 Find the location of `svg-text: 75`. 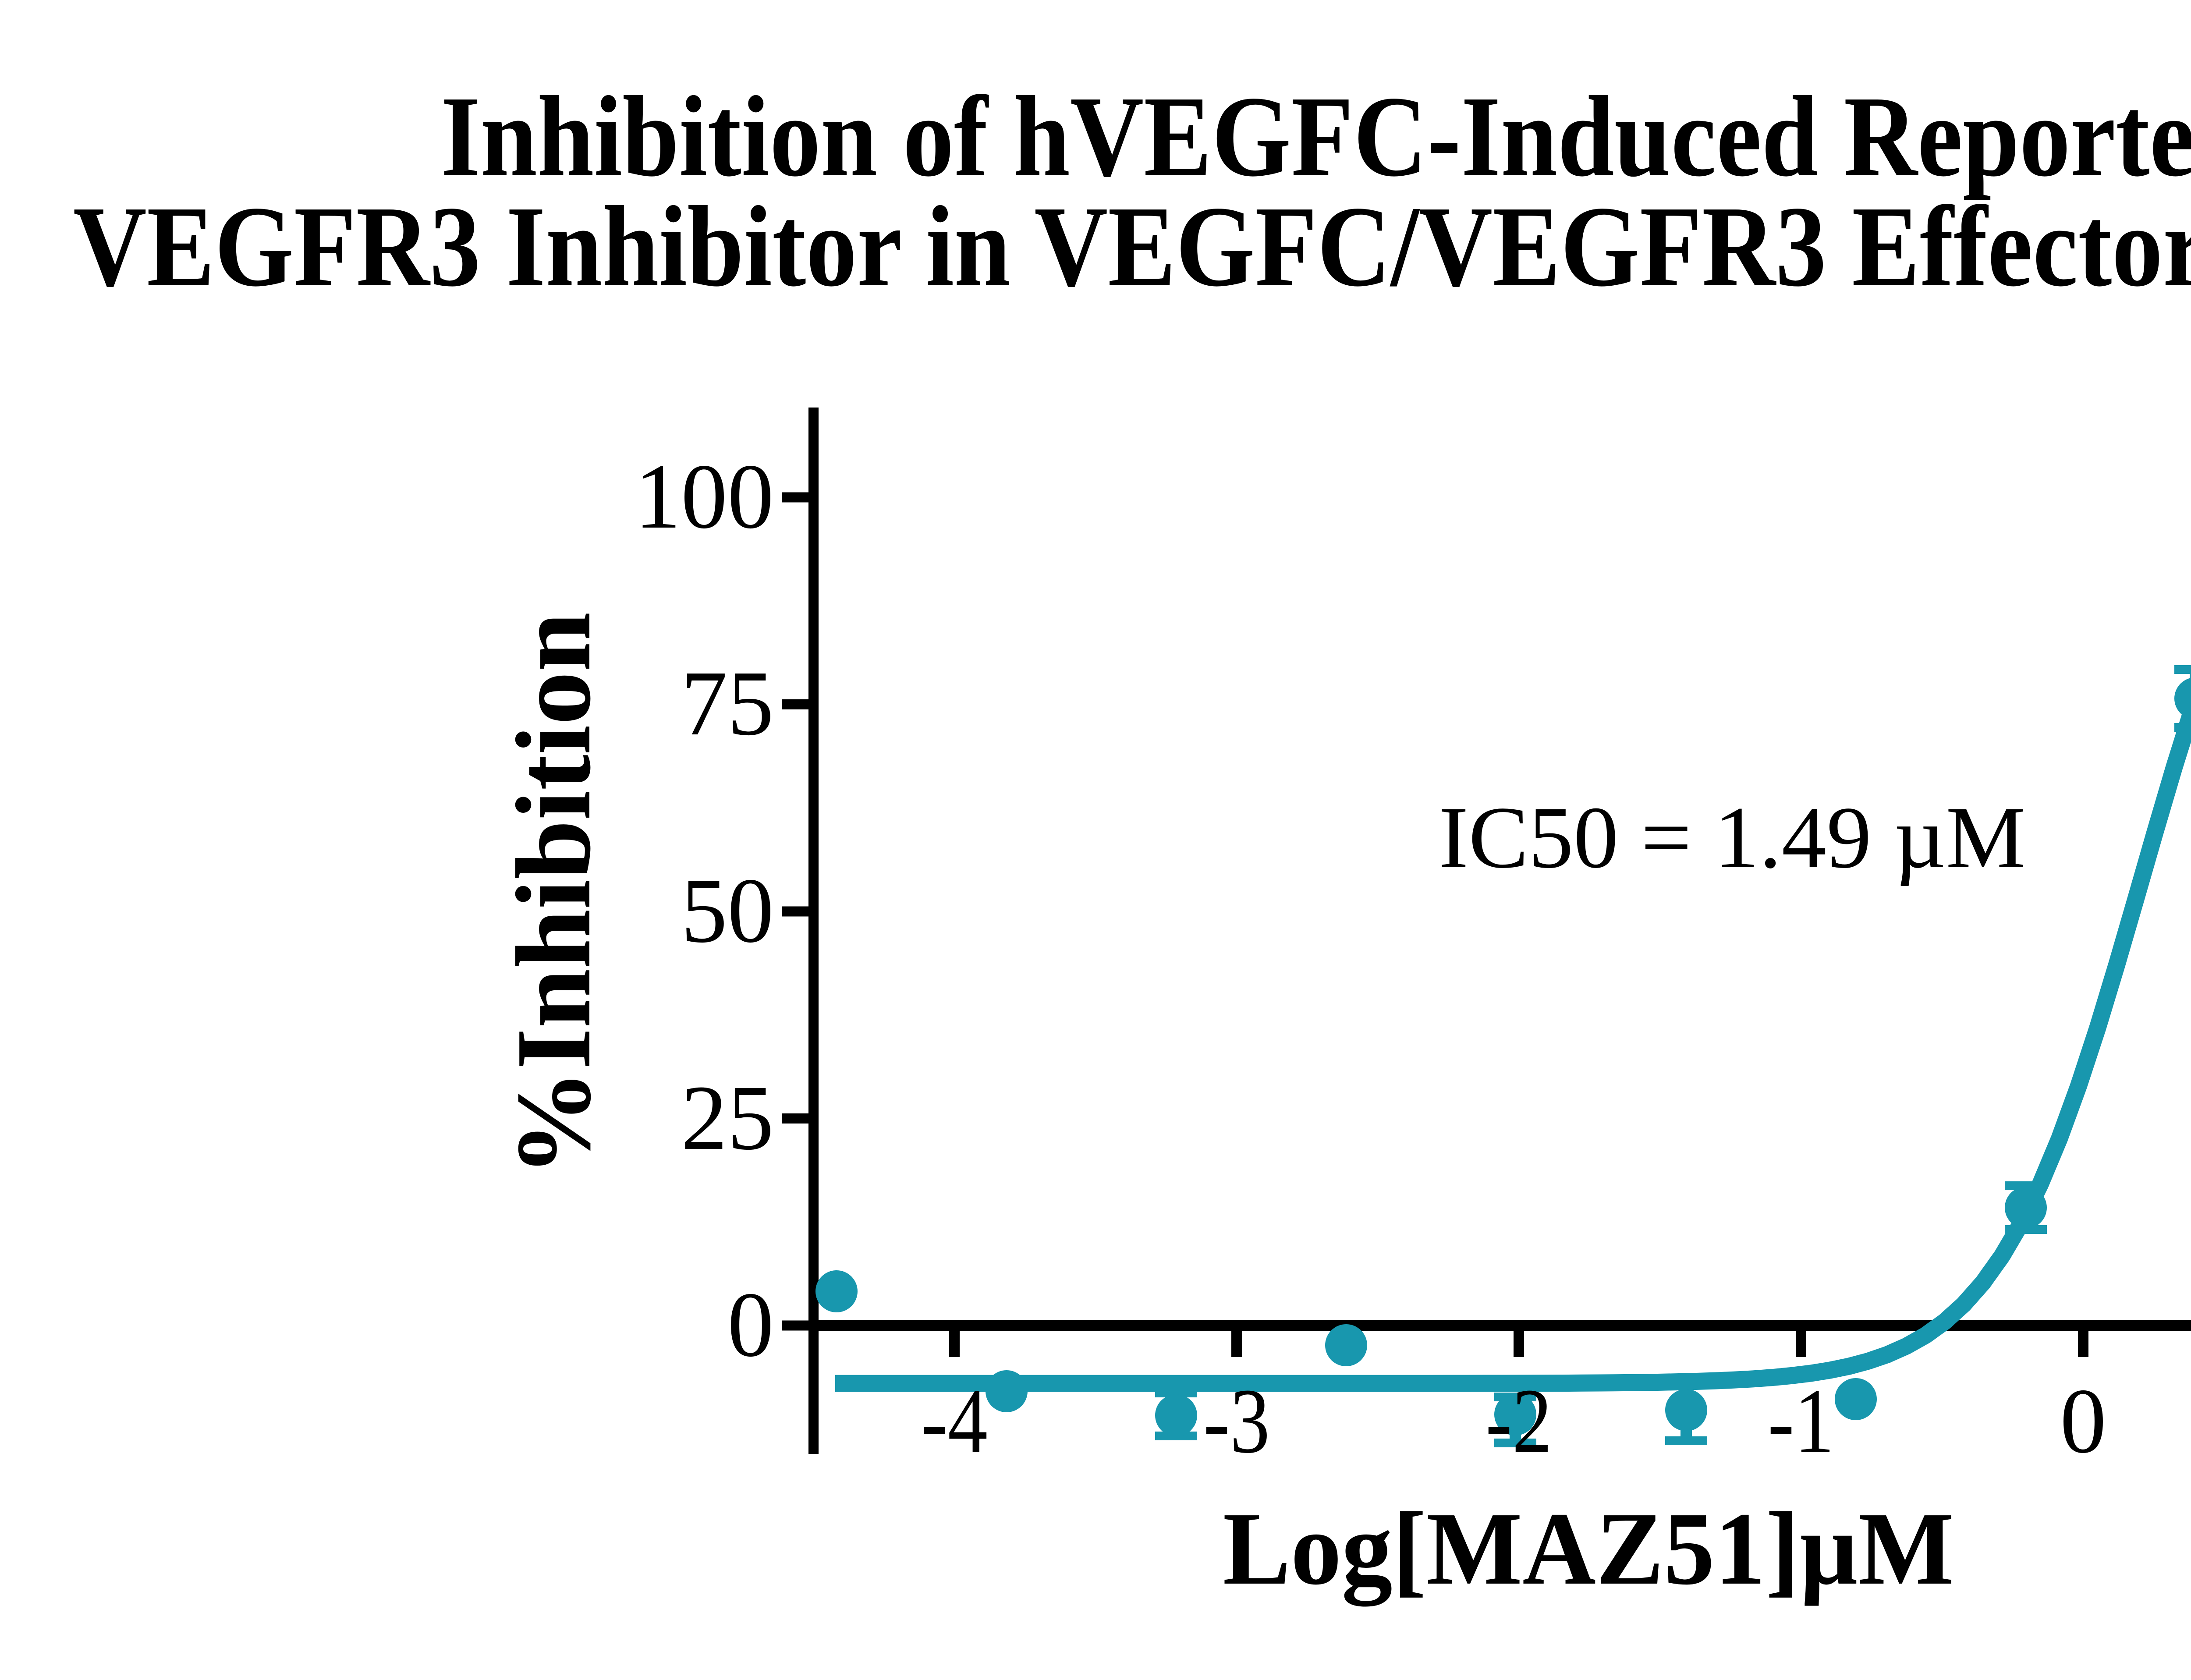

svg-text: 75 is located at coordinates (727, 703).